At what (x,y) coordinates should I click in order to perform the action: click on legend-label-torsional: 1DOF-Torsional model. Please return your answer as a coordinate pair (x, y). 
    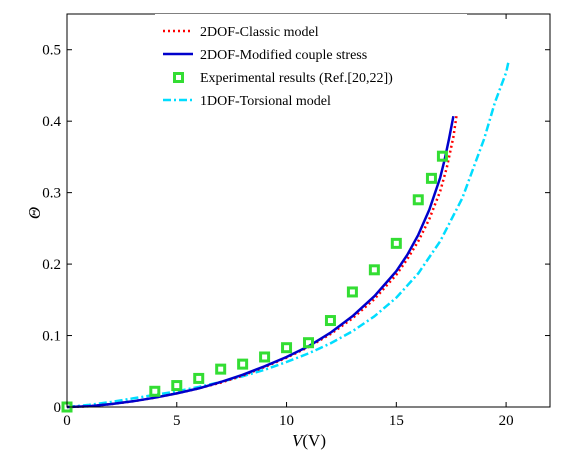
    Looking at the image, I should click on (265, 101).